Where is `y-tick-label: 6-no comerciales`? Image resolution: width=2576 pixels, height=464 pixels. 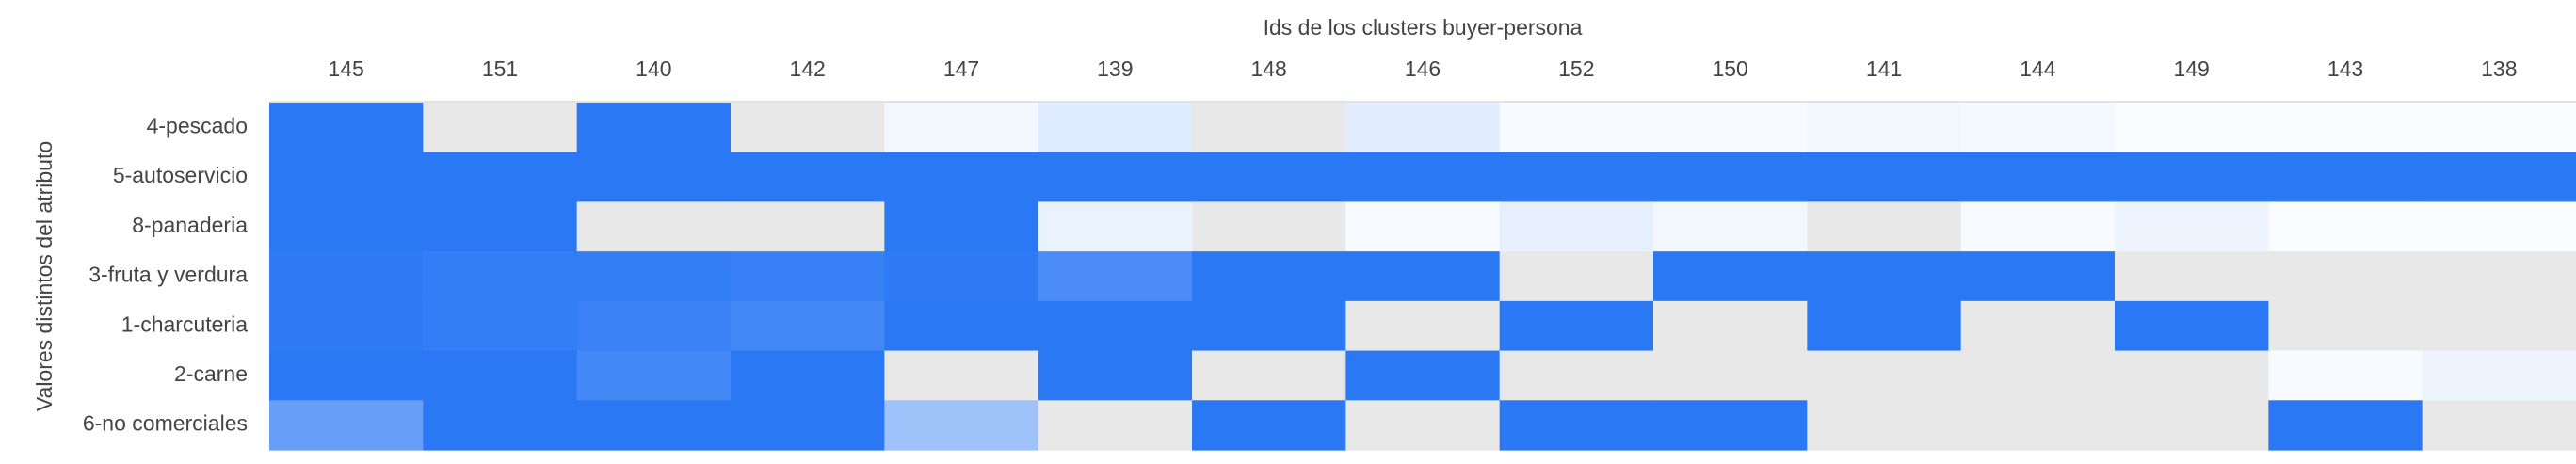
y-tick-label: 6-no comerciales is located at coordinates (165, 423).